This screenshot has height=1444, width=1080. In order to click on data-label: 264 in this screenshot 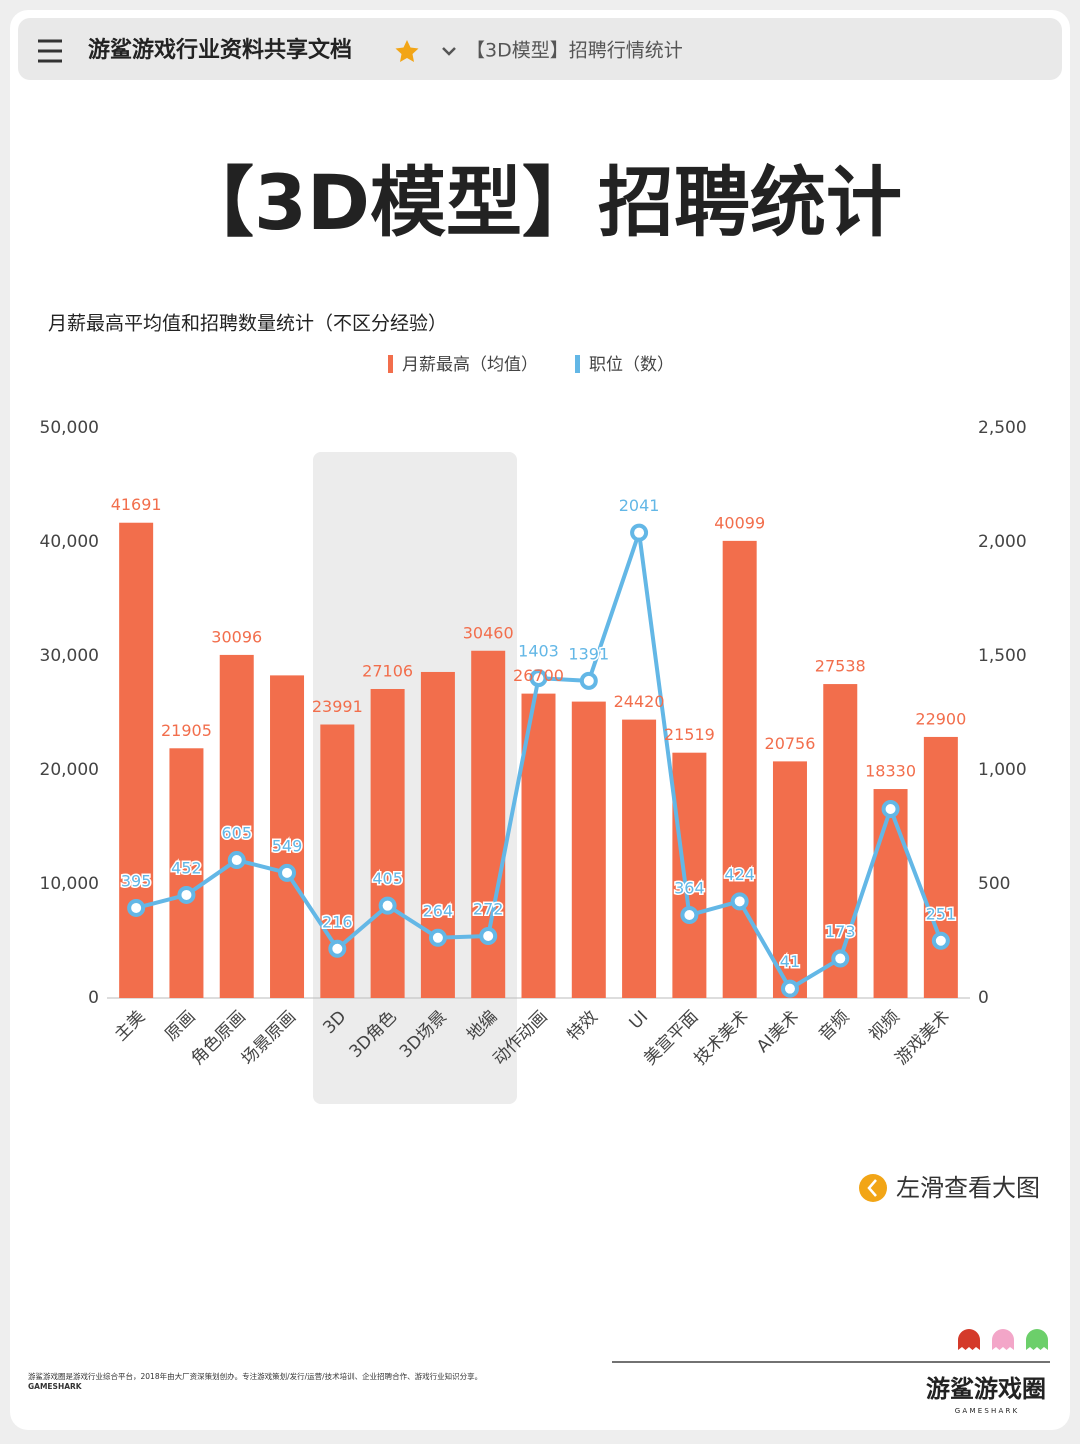, I will do `click(438, 910)`.